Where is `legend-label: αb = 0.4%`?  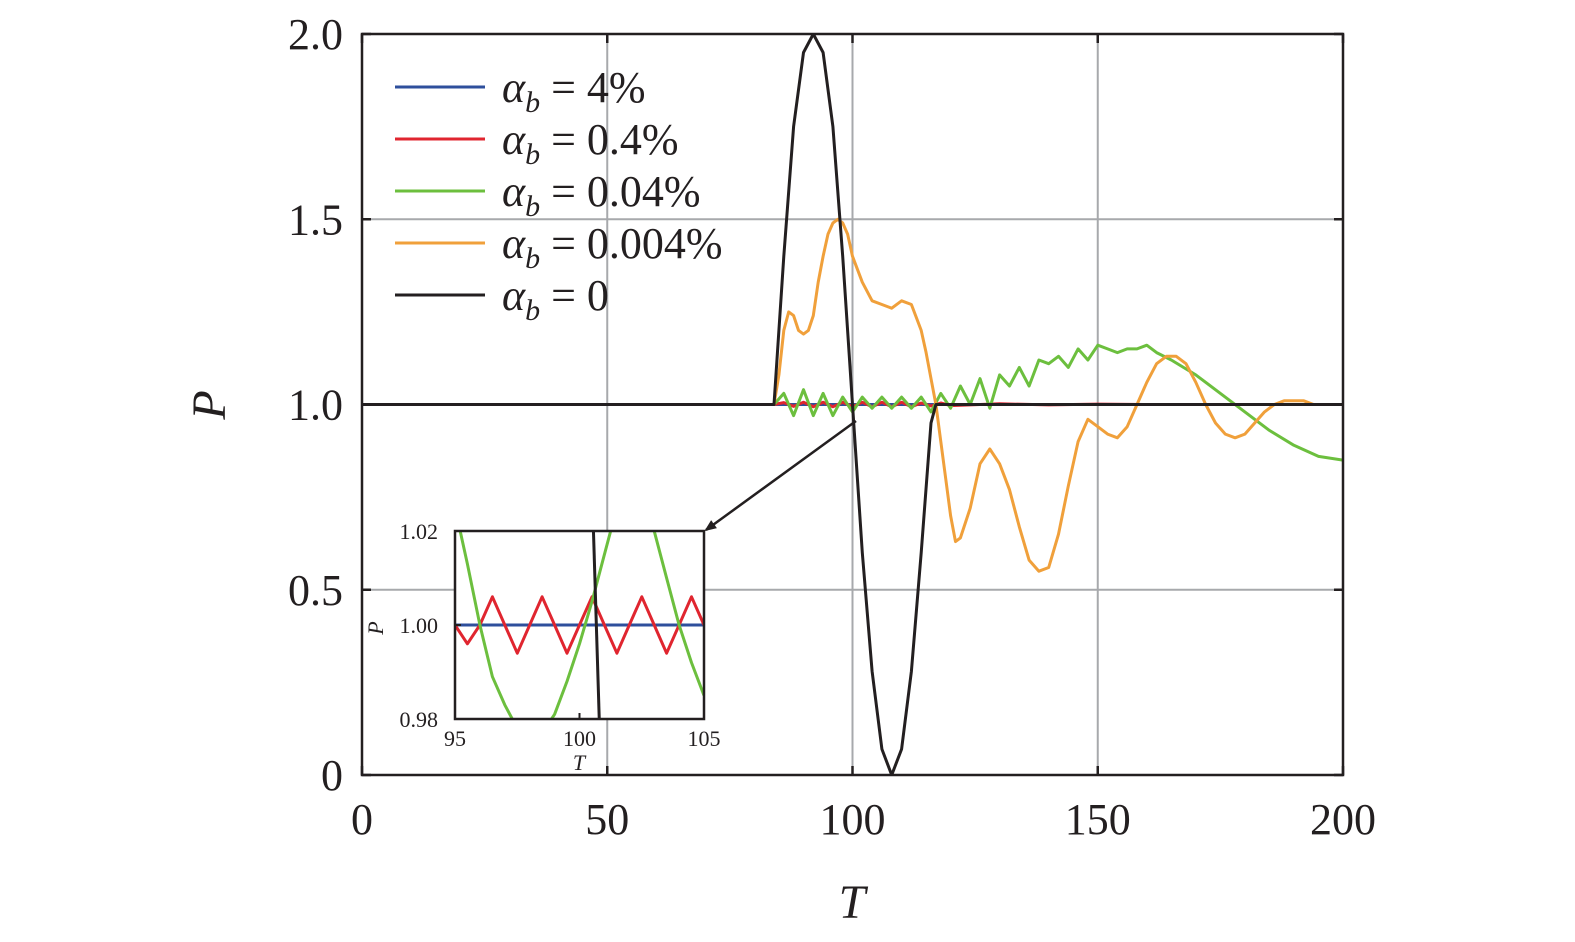 legend-label: αb = 0.4% is located at coordinates (590, 143).